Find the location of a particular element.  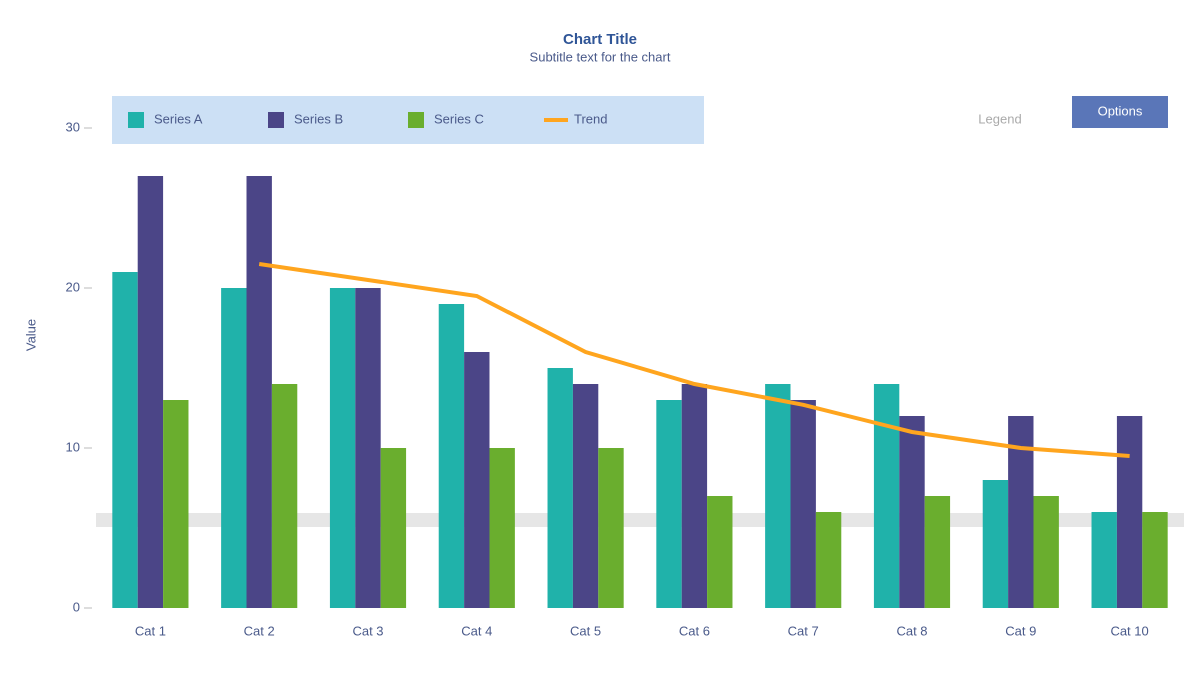

legend-label: Series B is located at coordinates (318, 118).